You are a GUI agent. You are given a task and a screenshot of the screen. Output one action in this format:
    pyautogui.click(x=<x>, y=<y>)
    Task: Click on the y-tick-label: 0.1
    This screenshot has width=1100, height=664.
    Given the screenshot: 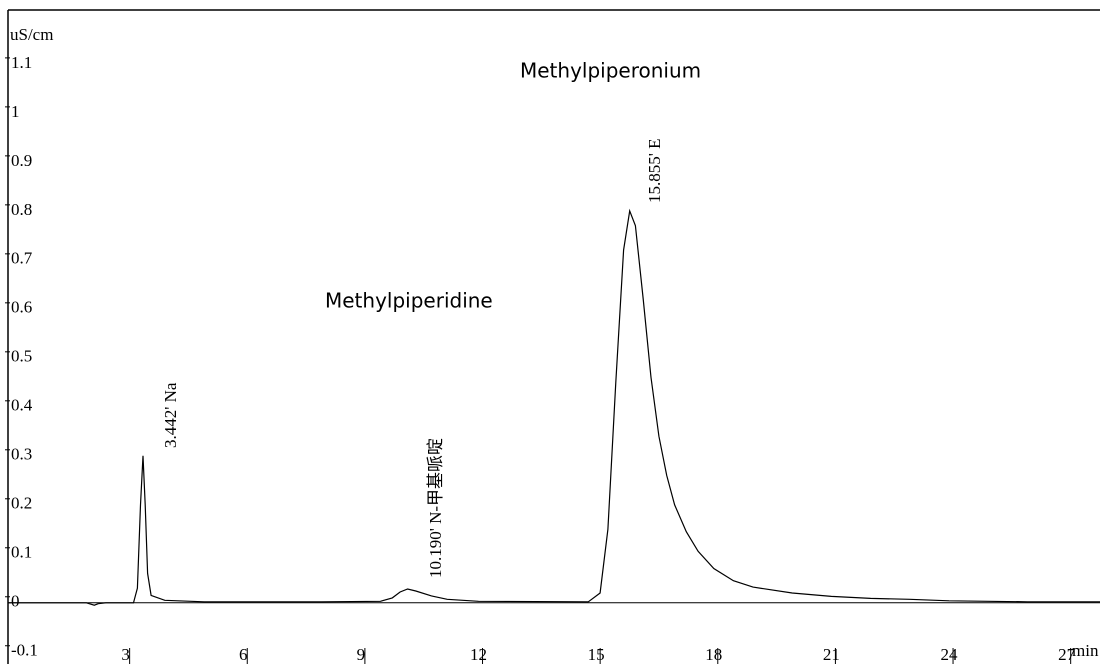 What is the action you would take?
    pyautogui.click(x=21, y=552)
    